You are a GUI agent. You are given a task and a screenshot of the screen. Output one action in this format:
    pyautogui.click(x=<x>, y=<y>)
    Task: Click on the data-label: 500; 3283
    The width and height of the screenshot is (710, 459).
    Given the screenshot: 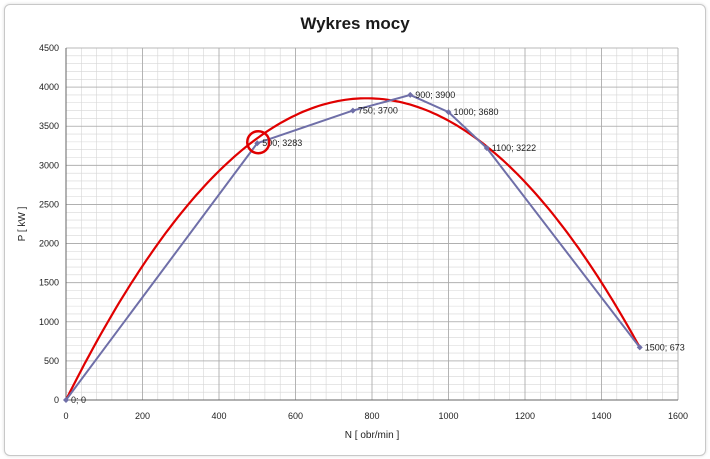 What is the action you would take?
    pyautogui.click(x=282, y=143)
    